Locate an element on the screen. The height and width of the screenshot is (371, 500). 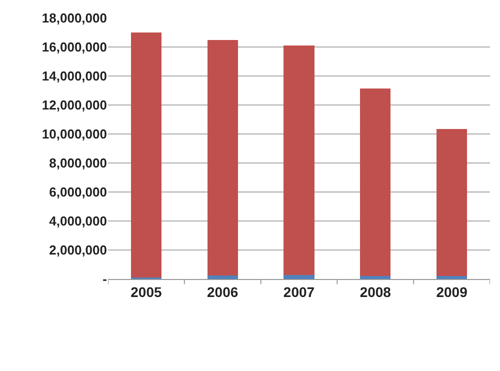
y-tick-label: 12,000,000 is located at coordinates (74, 105).